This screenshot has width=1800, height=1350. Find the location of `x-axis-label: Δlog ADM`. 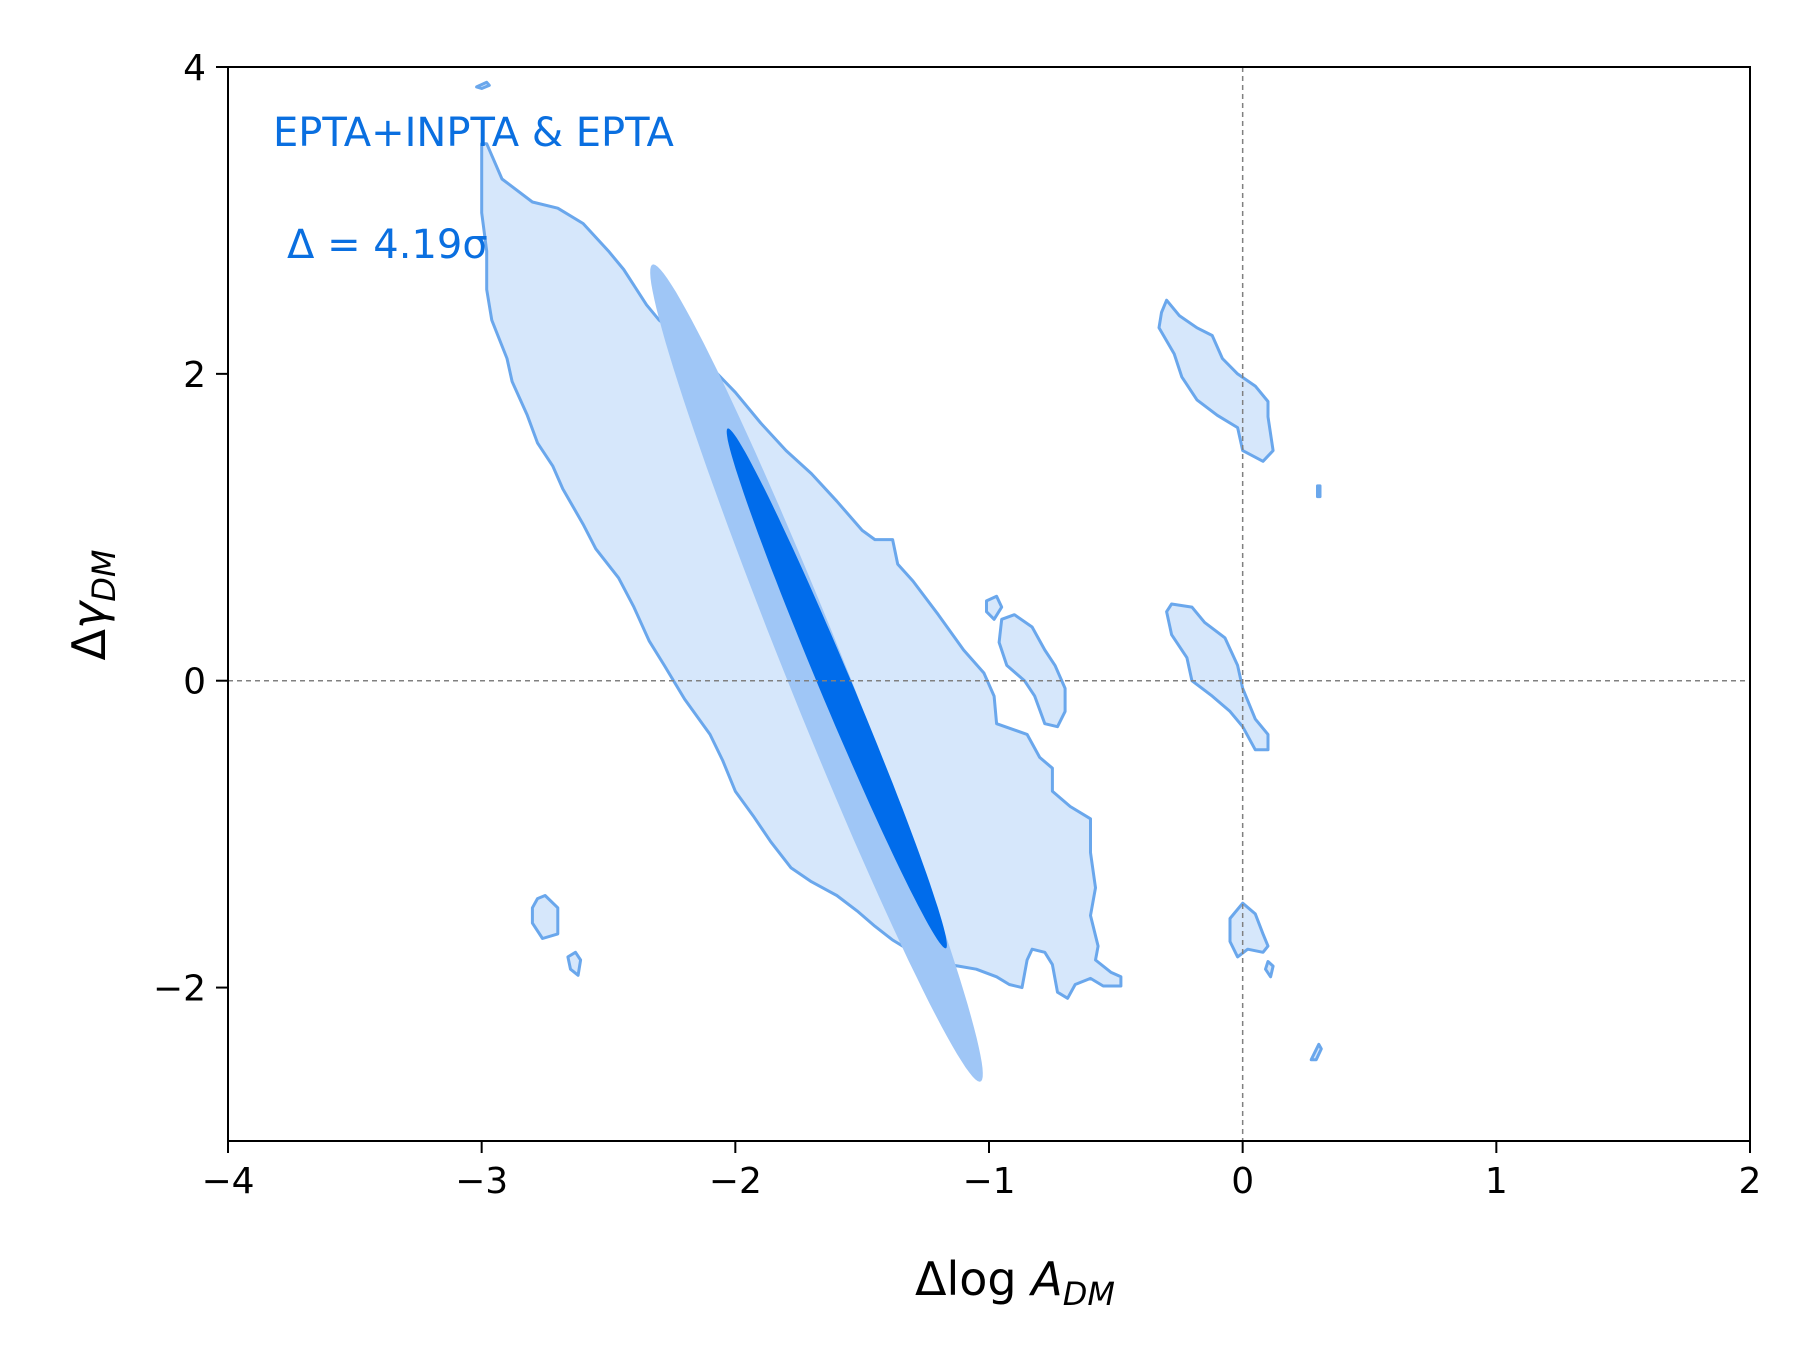

x-axis-label: Δlog ADM is located at coordinates (1015, 1282).